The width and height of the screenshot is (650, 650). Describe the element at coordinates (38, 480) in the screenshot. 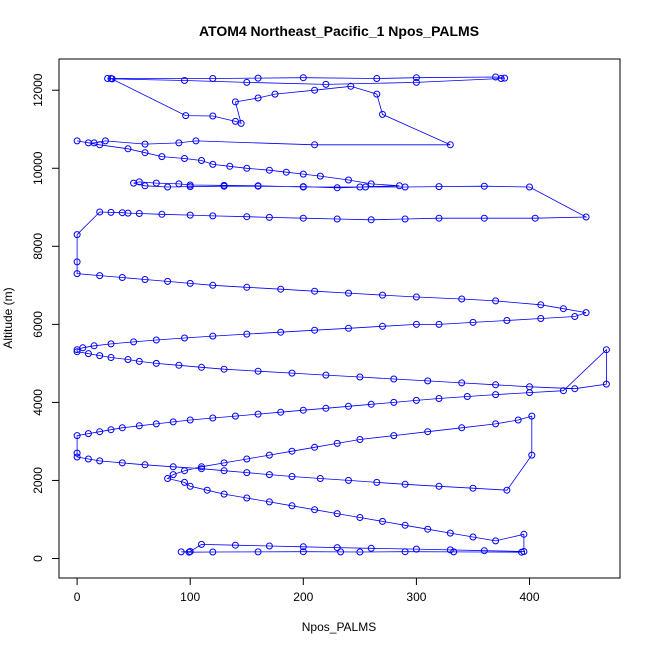

I see `y-tick-label: 2000` at that location.